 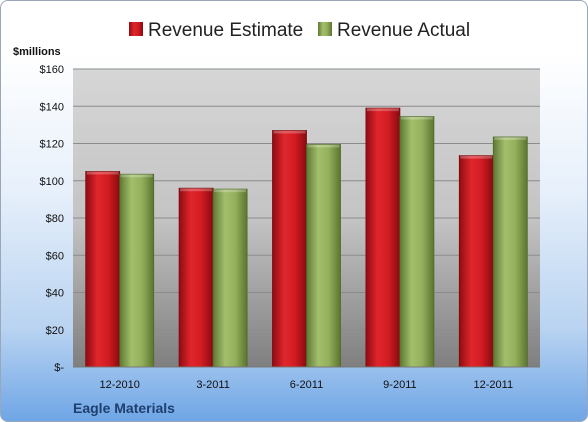 What do you see at coordinates (52, 107) in the screenshot?
I see `y-tick-label: $140` at bounding box center [52, 107].